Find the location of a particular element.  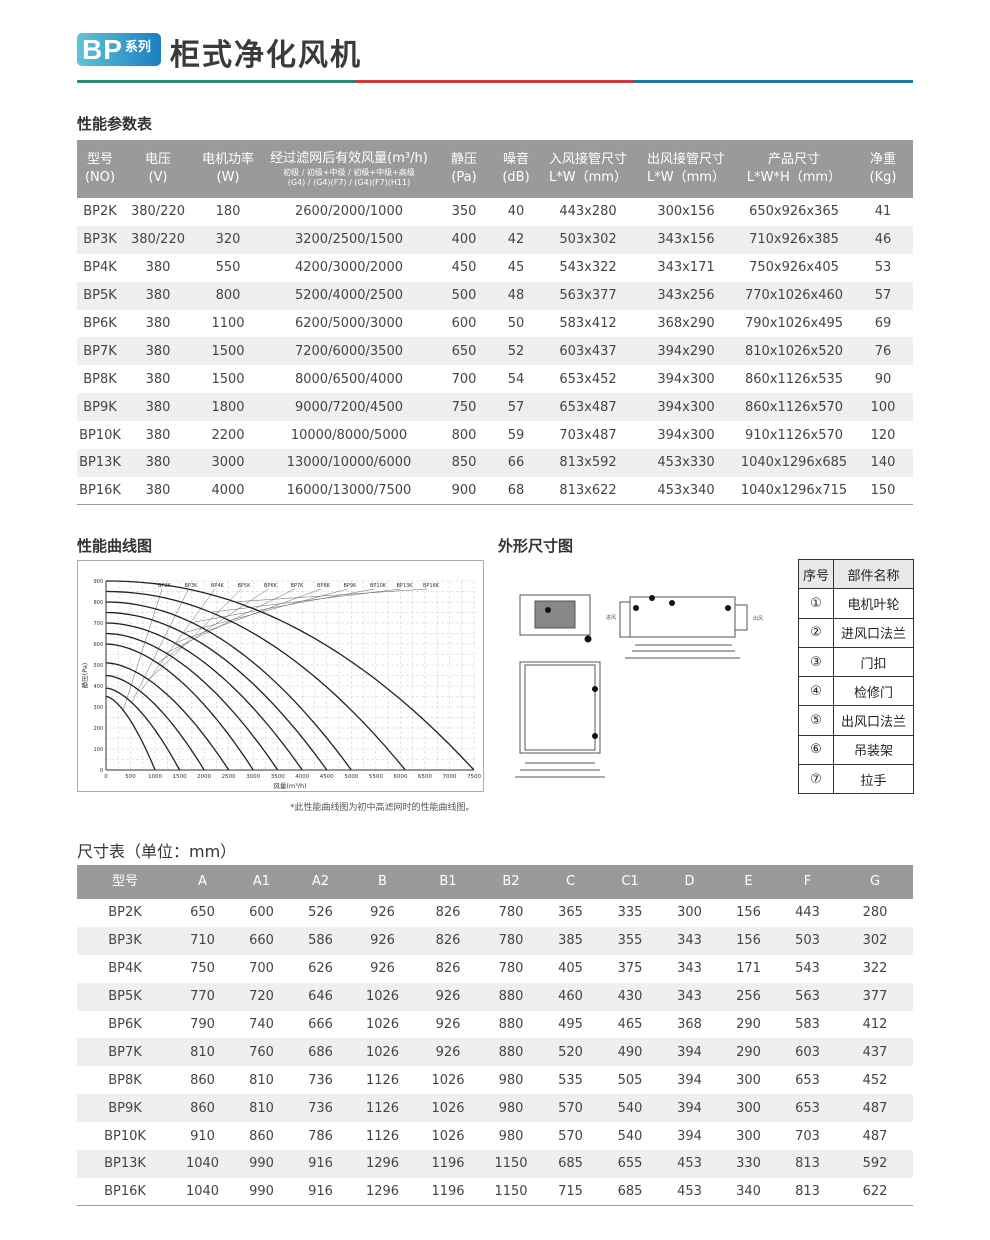

table-cell: 653 is located at coordinates (807, 1108).